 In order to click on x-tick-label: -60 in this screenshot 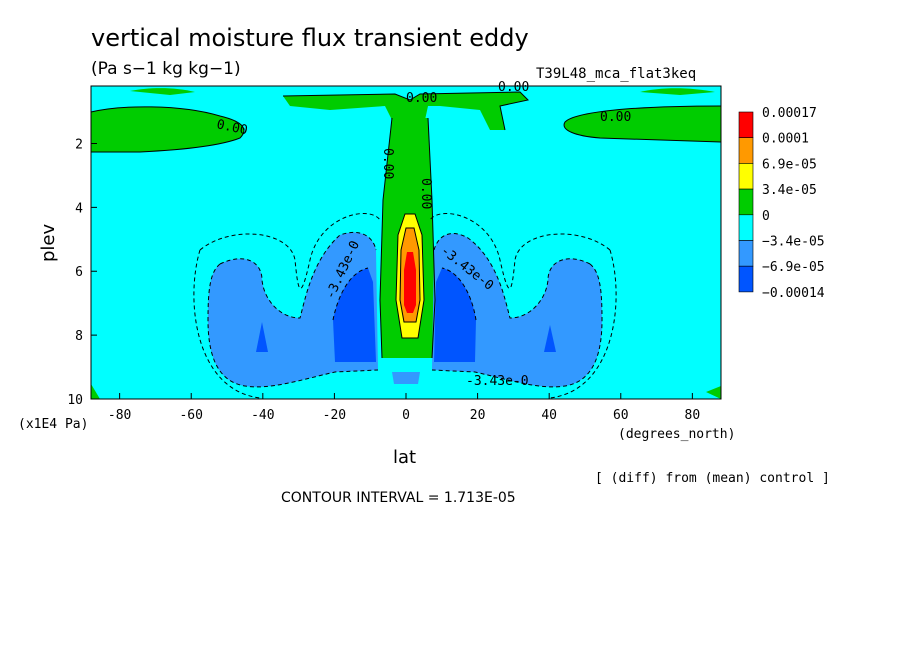, I will do `click(190, 415)`.